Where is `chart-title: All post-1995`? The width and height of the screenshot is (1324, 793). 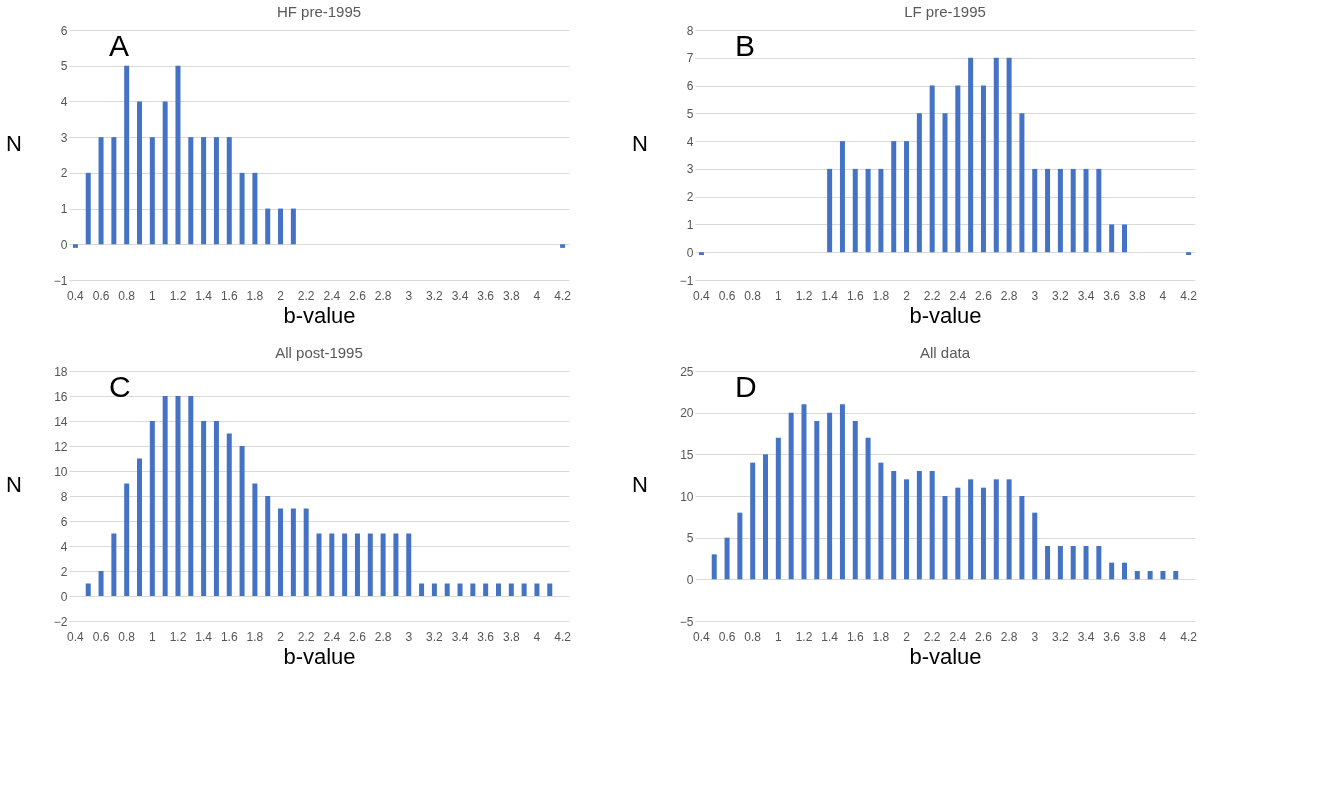 chart-title: All post-1995 is located at coordinates (319, 352).